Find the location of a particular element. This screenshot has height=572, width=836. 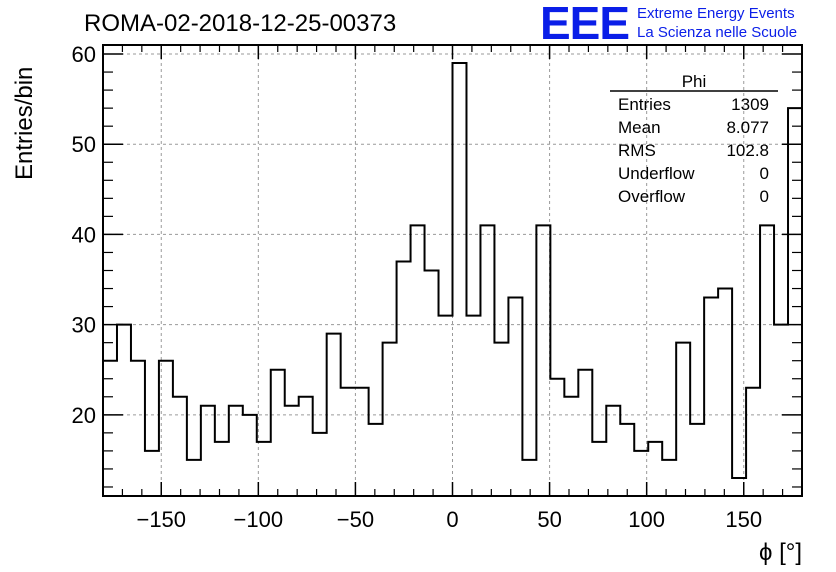

x-tick-label: 50 is located at coordinates (549, 519).